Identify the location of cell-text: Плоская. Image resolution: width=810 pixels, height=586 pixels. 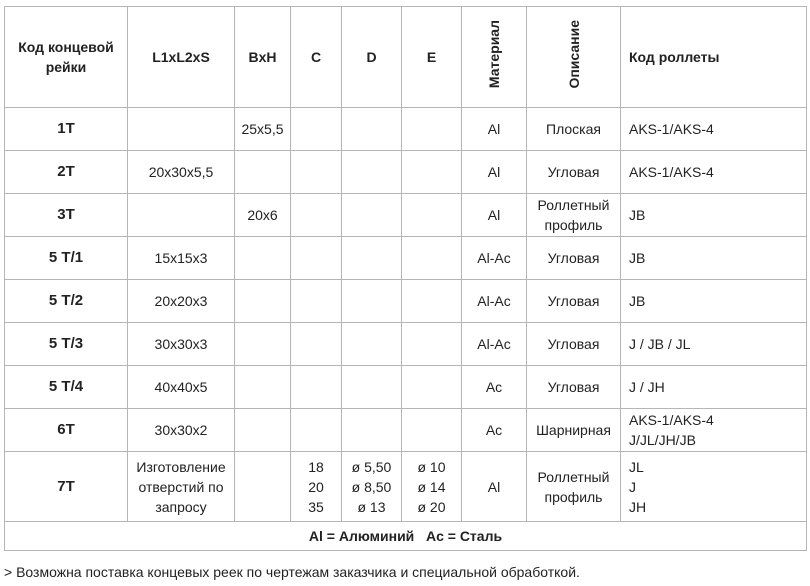
(573, 129).